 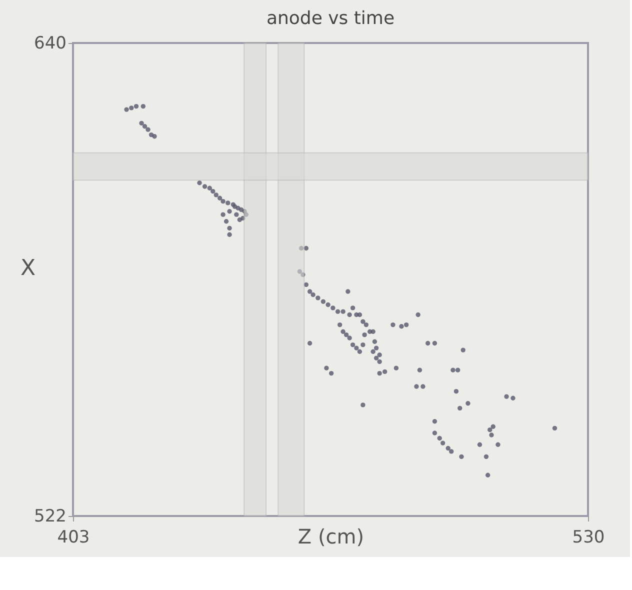 I want to click on x-tick-label: 403, so click(x=73, y=538).